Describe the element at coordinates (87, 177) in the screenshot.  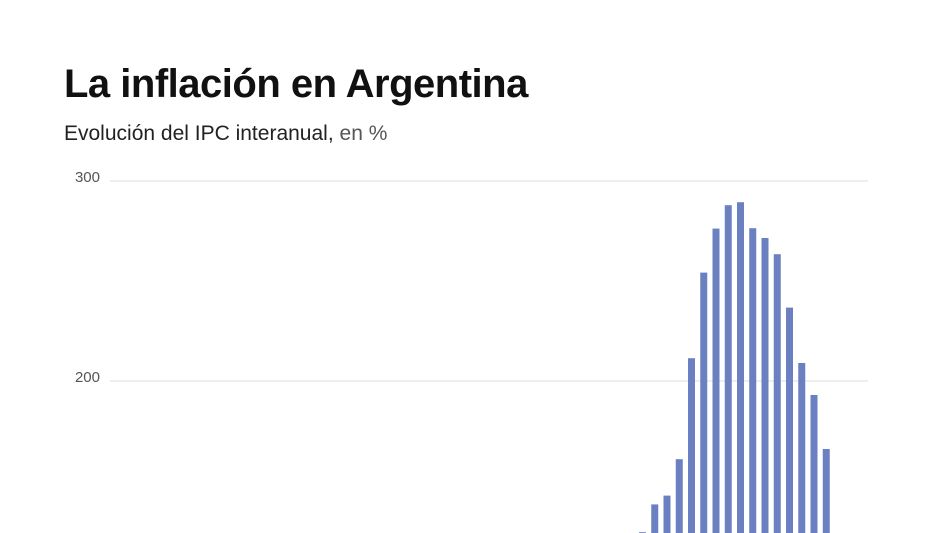
I see `y-tick-label: 300` at that location.